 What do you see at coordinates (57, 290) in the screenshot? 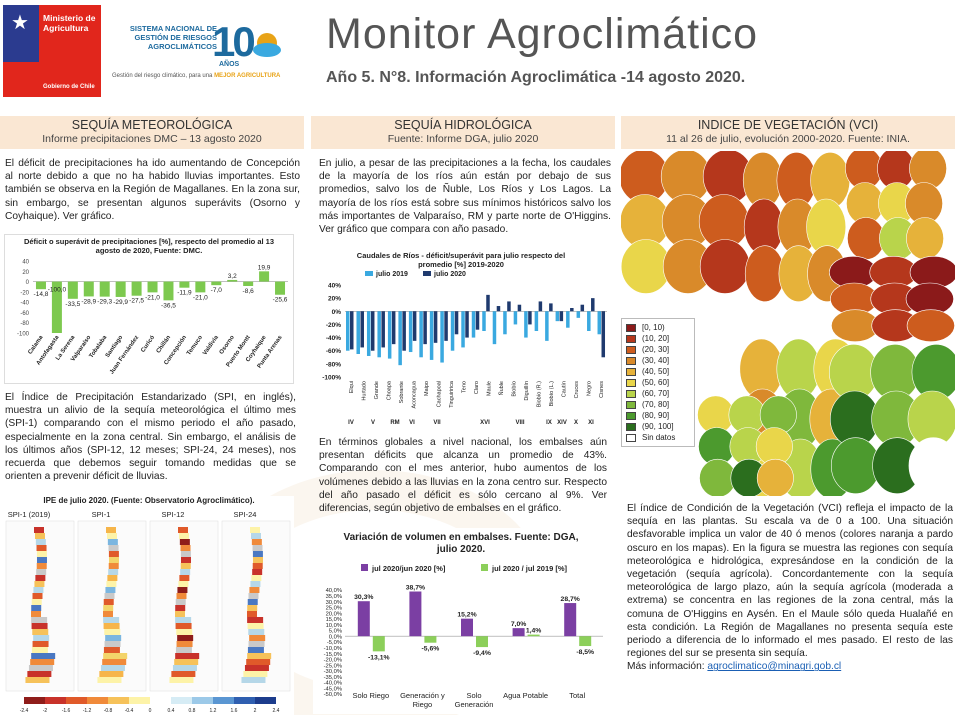
I see `data-label: -100,0` at bounding box center [57, 290].